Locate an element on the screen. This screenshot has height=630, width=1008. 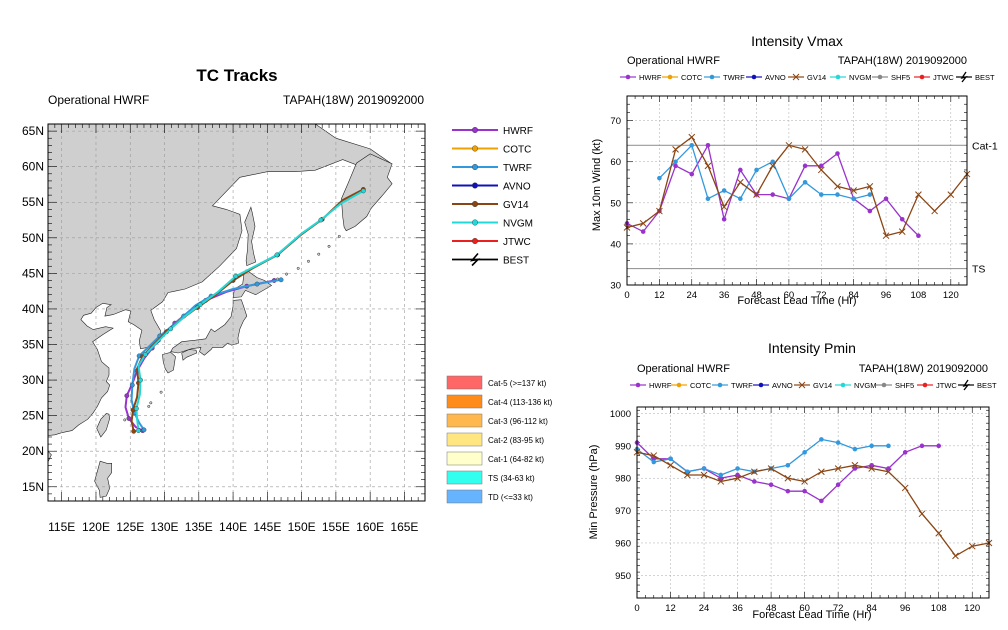
map-legend-label: COTC is located at coordinates (517, 150).